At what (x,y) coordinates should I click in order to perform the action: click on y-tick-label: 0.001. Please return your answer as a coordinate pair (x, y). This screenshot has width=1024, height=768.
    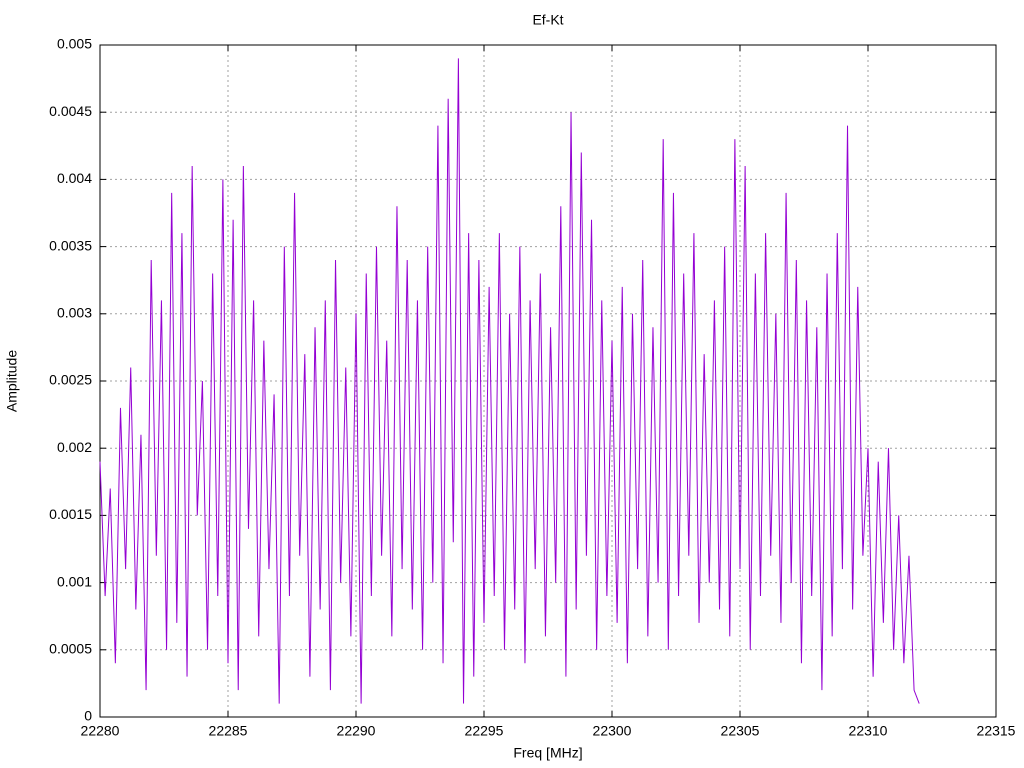
    Looking at the image, I should click on (74, 581).